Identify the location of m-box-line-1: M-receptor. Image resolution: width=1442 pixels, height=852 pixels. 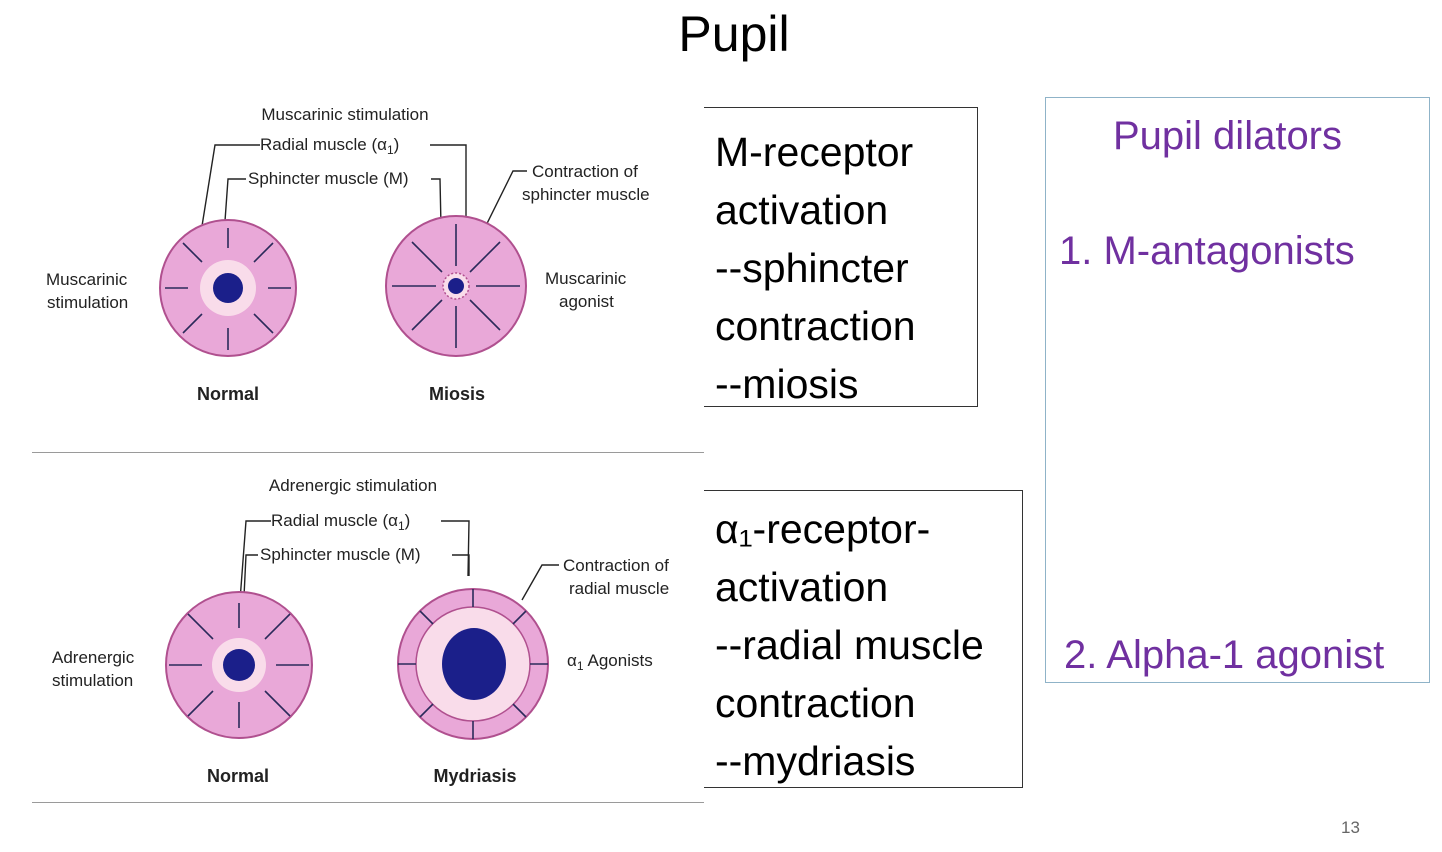
(814, 152).